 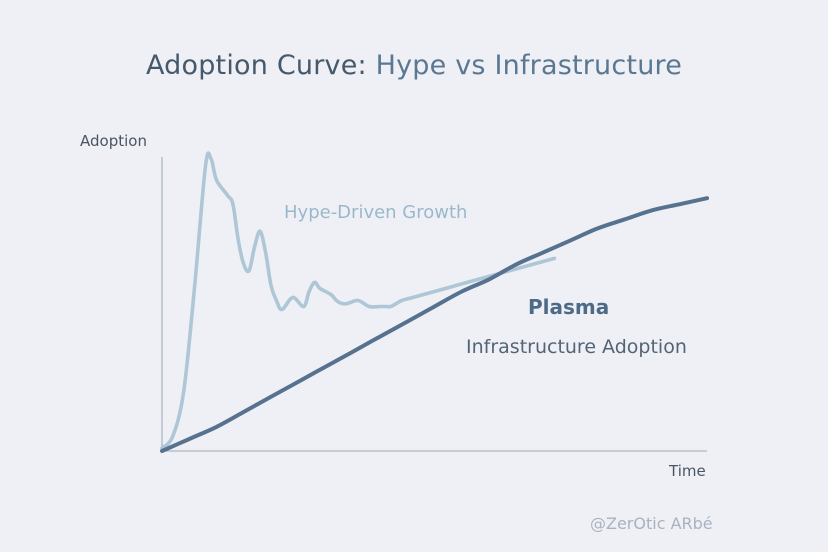 I want to click on infrastructure-series-title: Plasma, so click(x=568, y=307).